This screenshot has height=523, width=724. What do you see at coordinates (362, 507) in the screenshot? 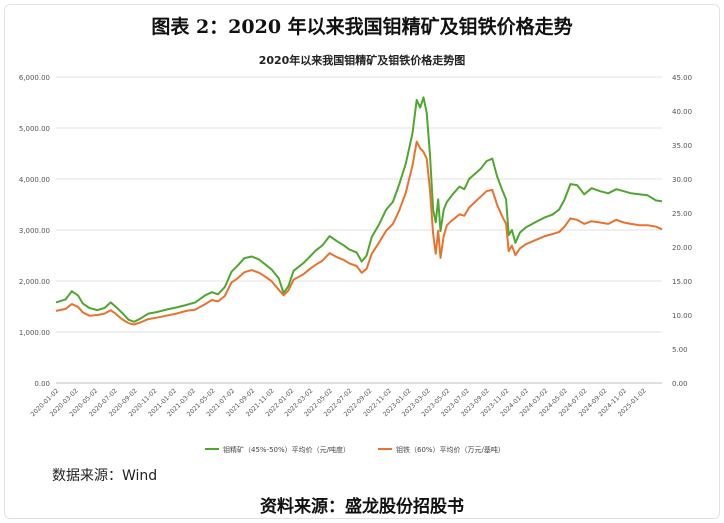
I see `document-source-note: 资料来源：盛龙股份招股书` at bounding box center [362, 507].